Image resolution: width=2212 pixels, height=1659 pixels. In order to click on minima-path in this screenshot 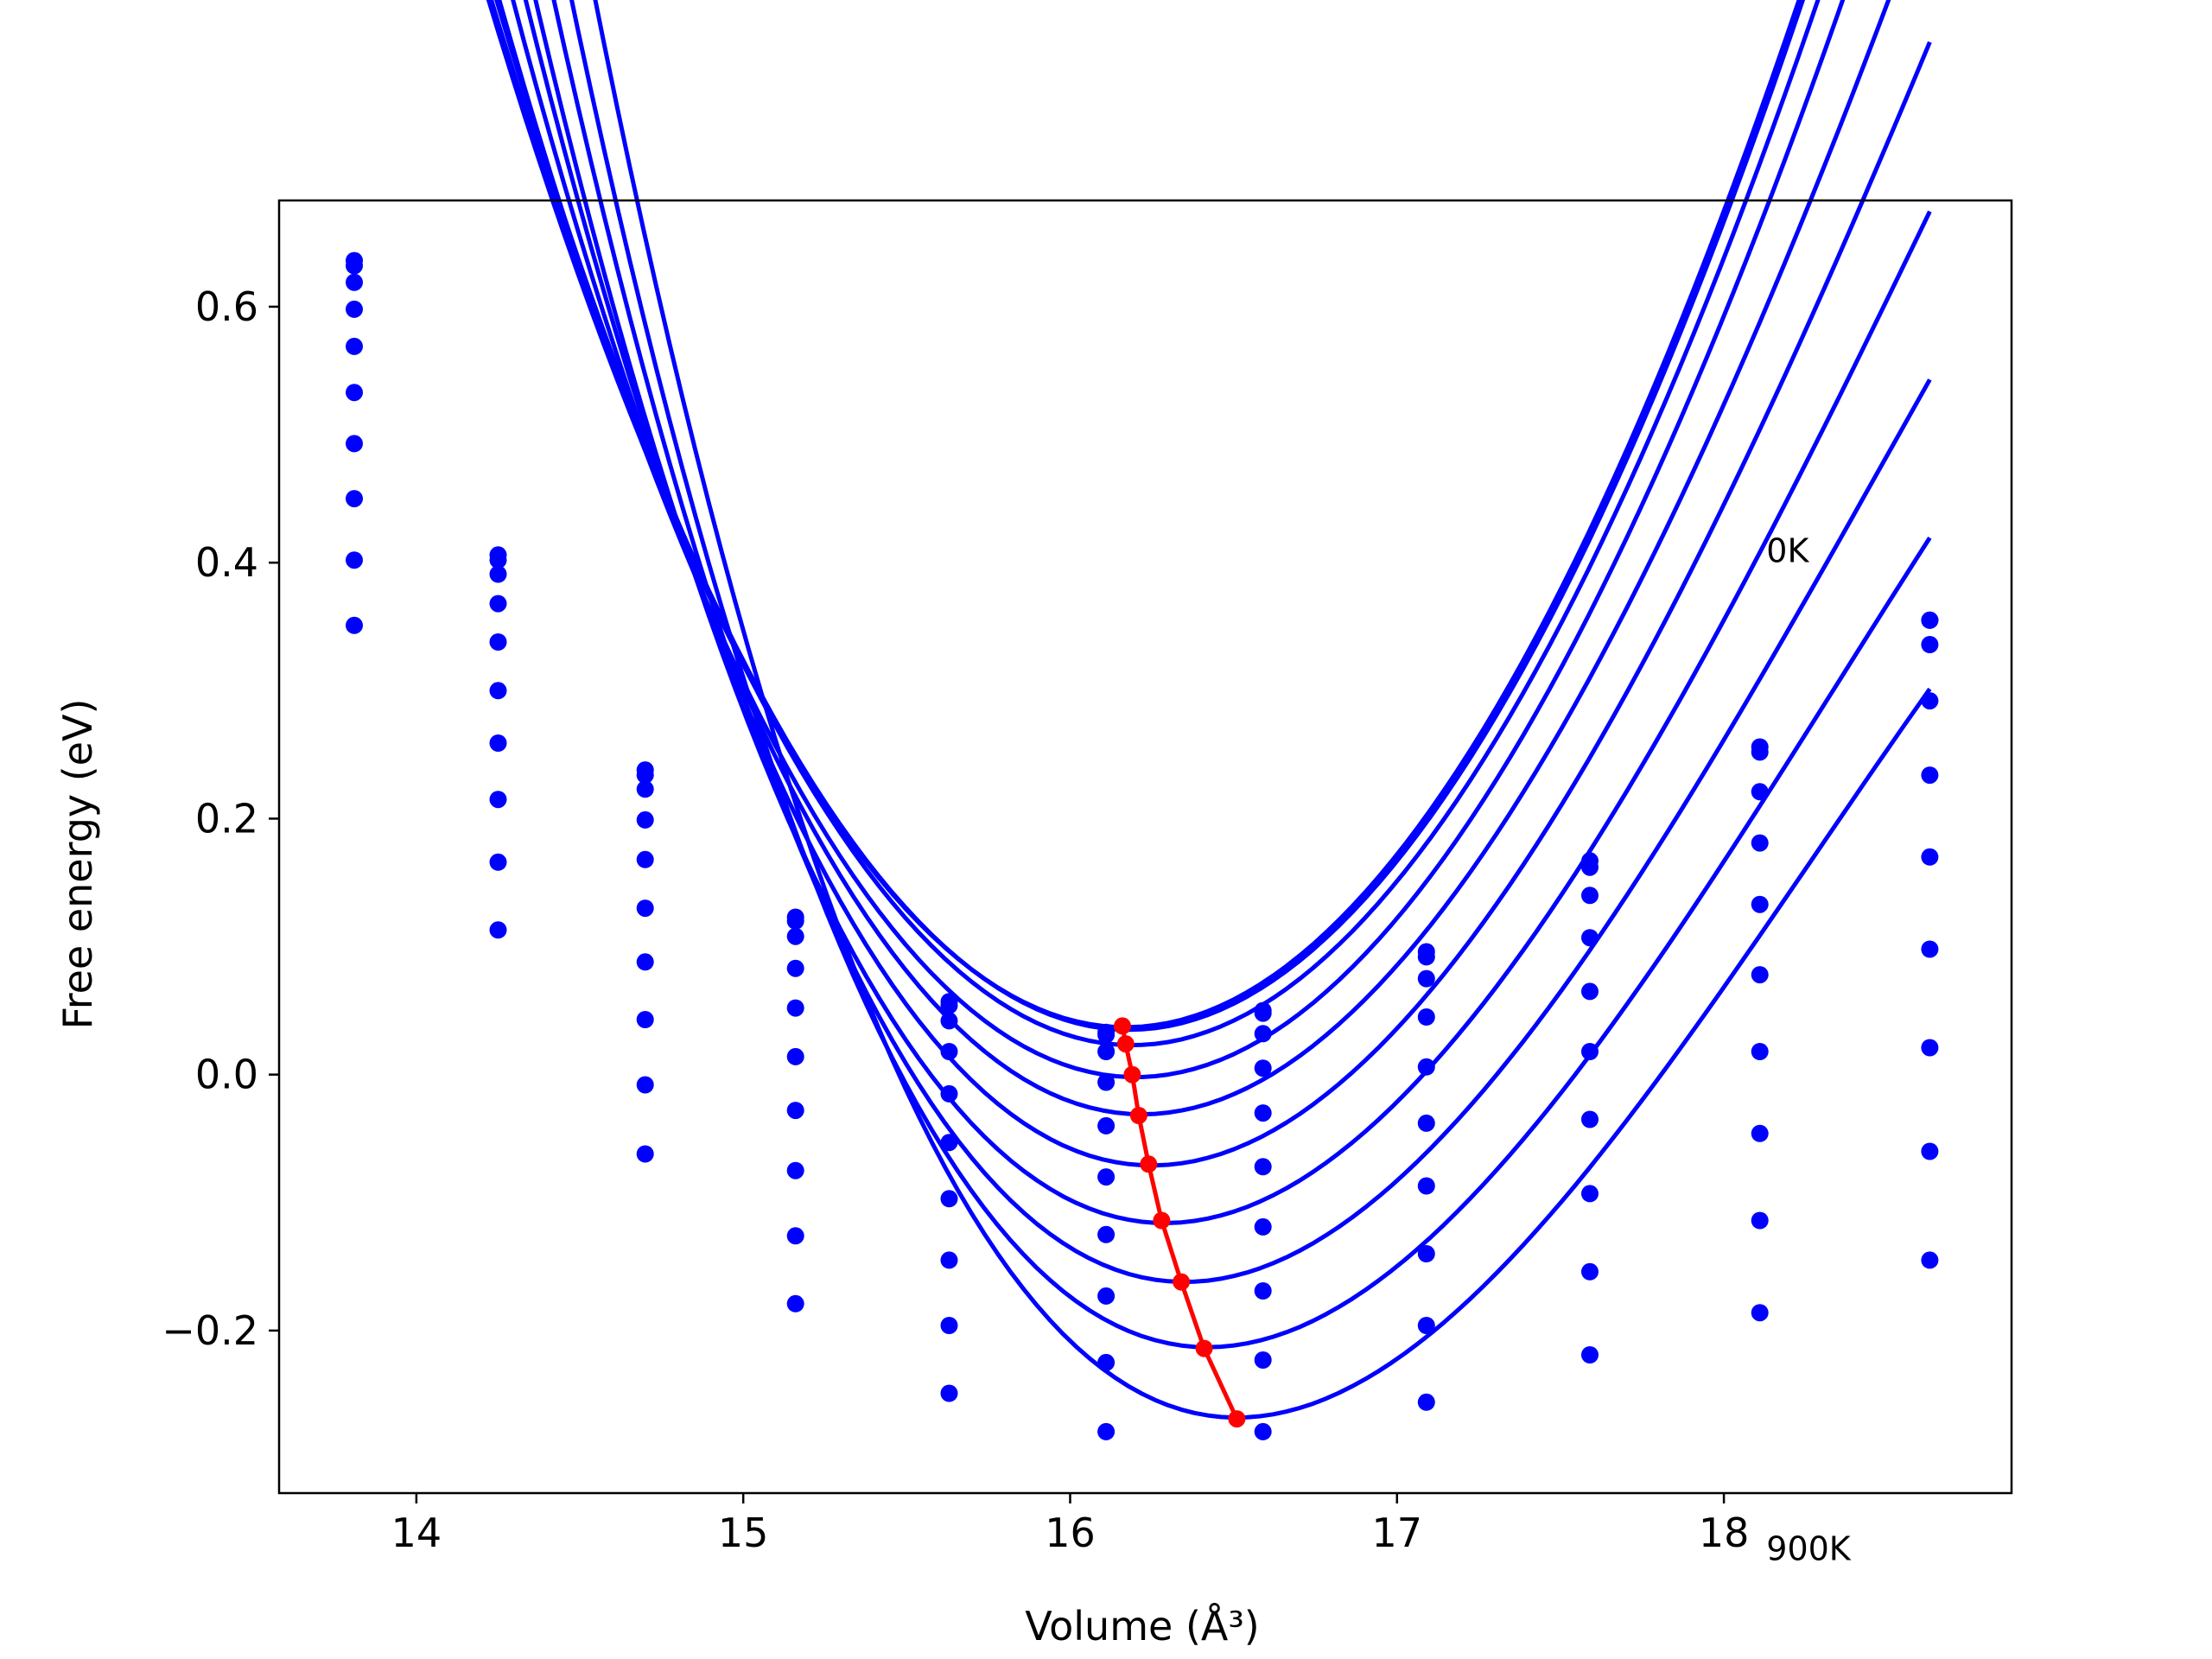, I will do `click(1180, 1222)`.